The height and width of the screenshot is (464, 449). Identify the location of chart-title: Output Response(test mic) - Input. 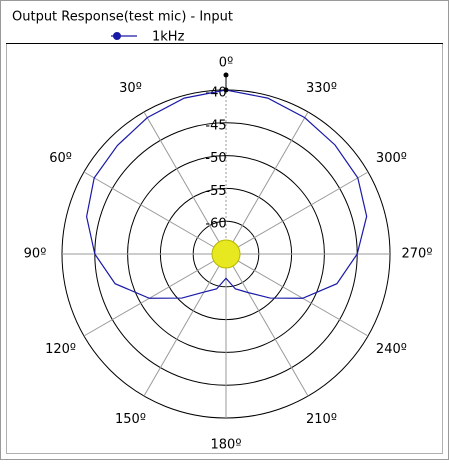
(122, 17).